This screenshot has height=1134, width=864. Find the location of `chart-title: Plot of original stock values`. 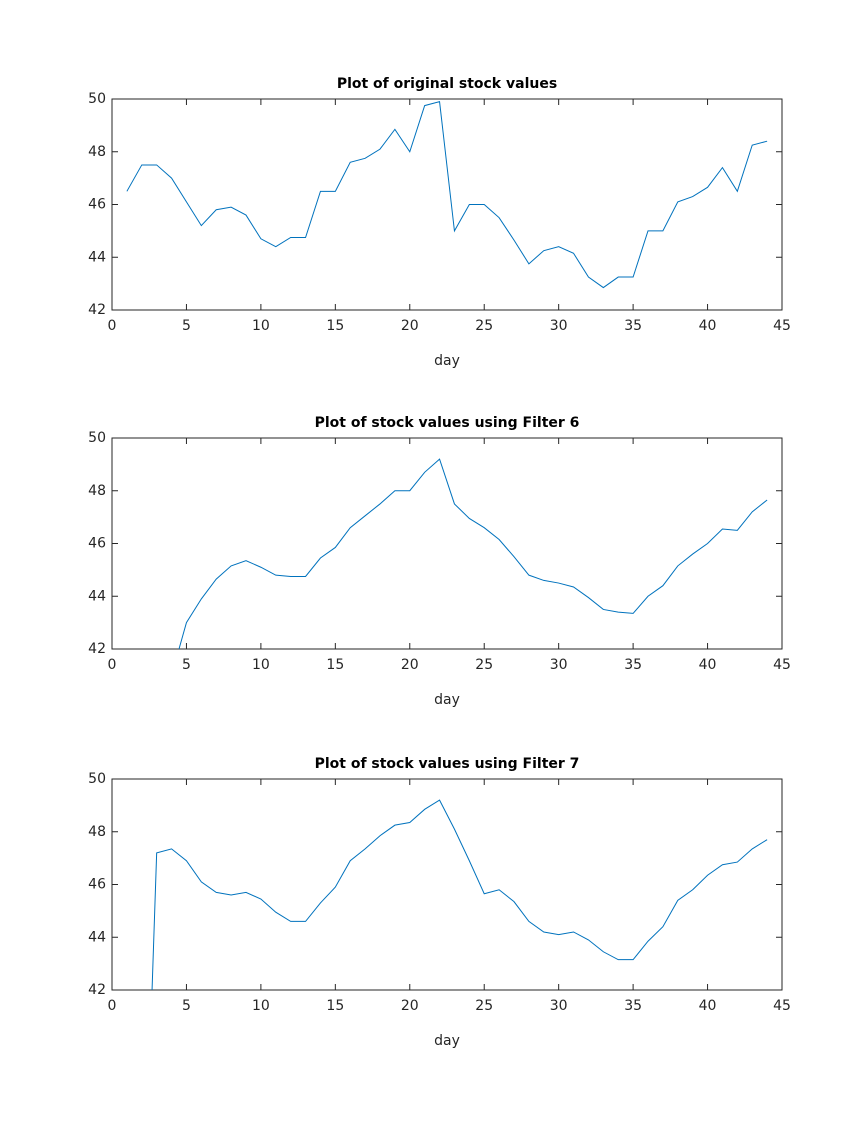

chart-title: Plot of original stock values is located at coordinates (447, 84).